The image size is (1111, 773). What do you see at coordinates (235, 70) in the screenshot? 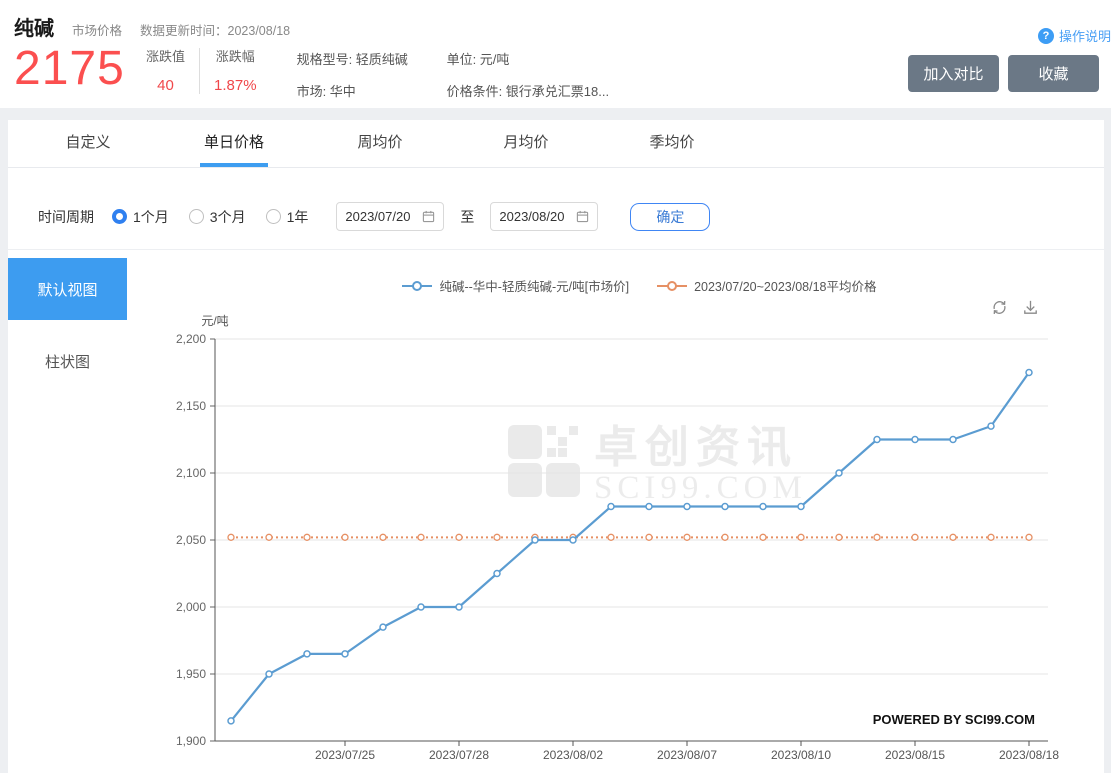
I see `change-pct-block: 涨跌幅 1.87%` at bounding box center [235, 70].